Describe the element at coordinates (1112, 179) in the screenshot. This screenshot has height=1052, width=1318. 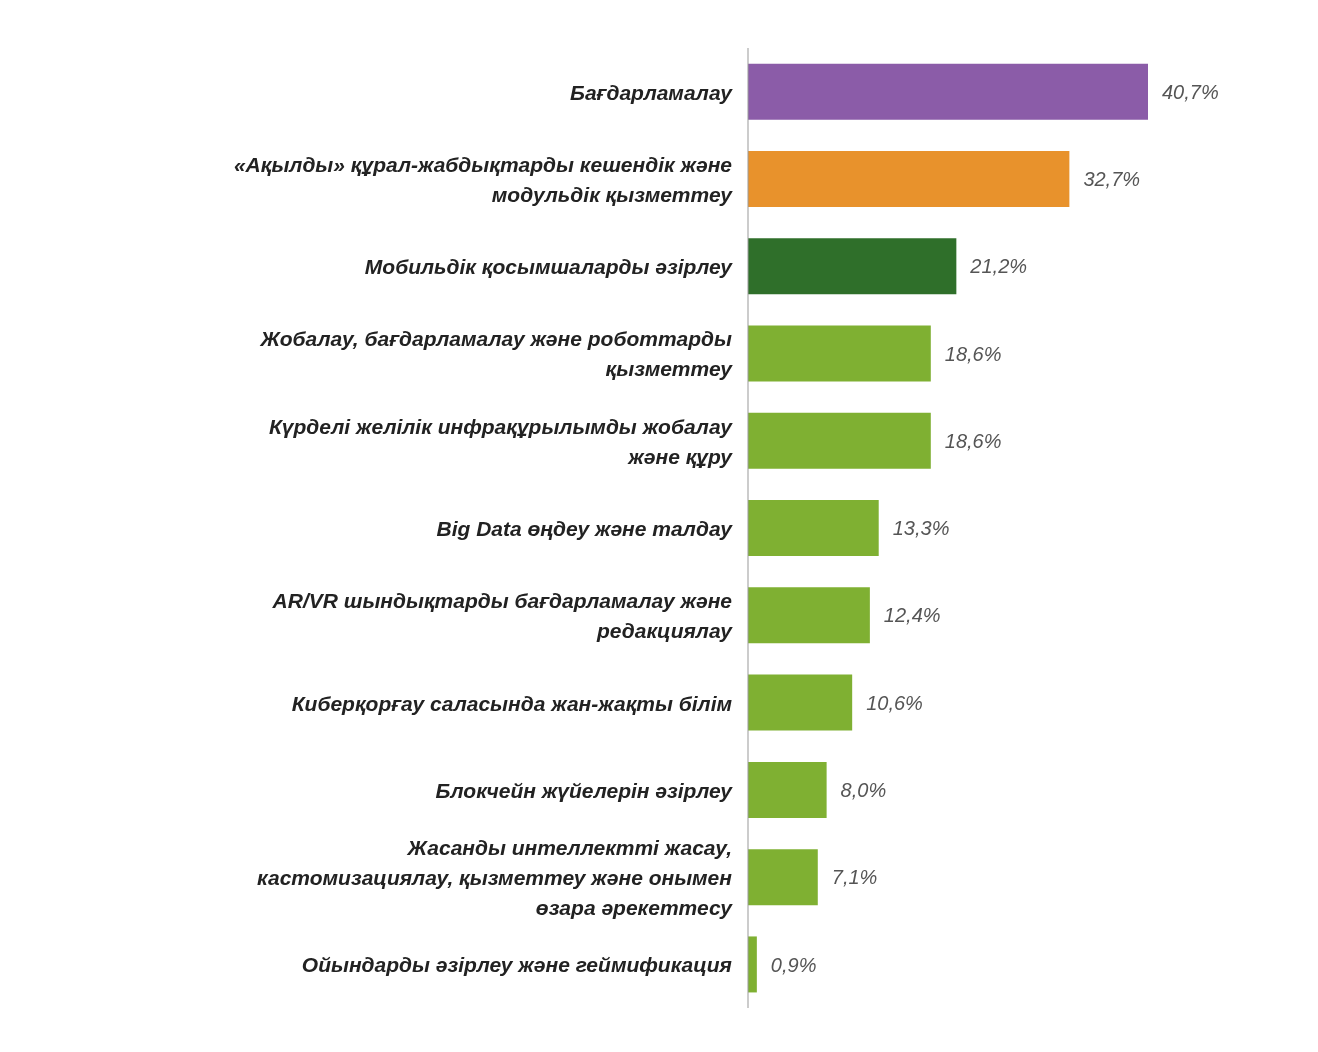
I see `data-label: 32,7%` at that location.